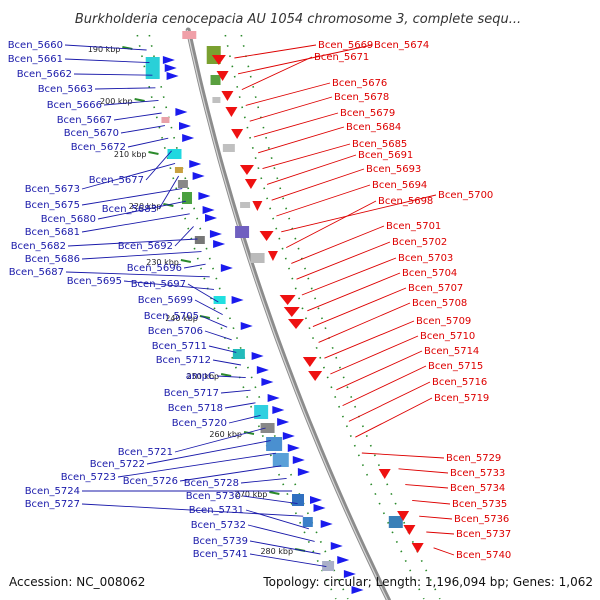 The width and height of the screenshot is (600, 600). Describe the element at coordinates (36, 272) in the screenshot. I see `gene-label-left: Bcen_5687` at that location.